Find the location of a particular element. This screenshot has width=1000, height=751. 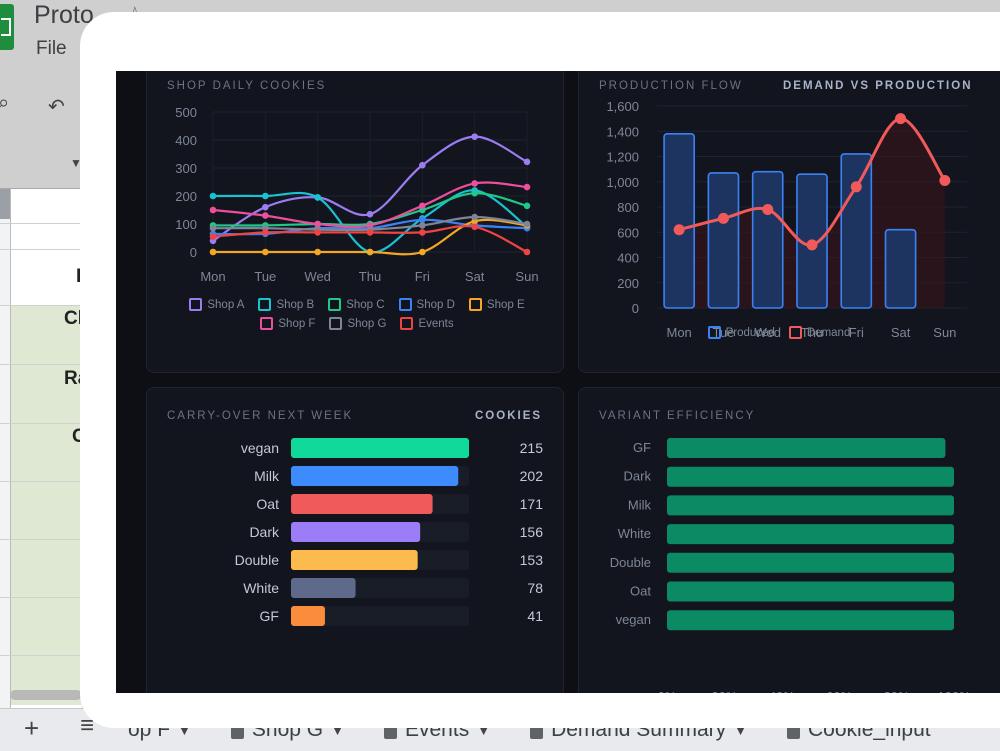

sheet-cell: I is located at coordinates (79, 276).